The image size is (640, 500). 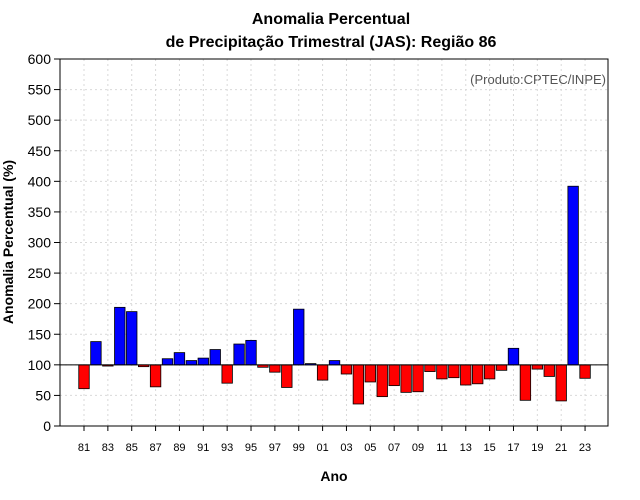 I want to click on y-tick-label: 350, so click(x=40, y=212).